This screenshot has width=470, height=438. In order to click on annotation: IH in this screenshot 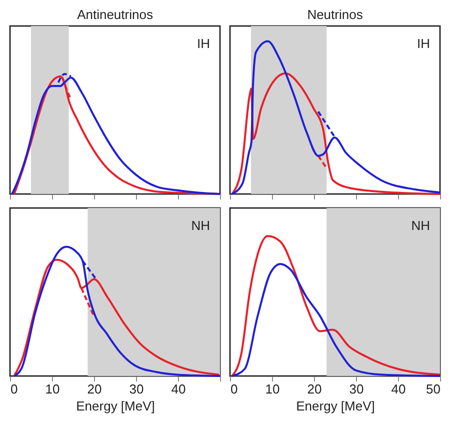, I will do `click(423, 43)`.